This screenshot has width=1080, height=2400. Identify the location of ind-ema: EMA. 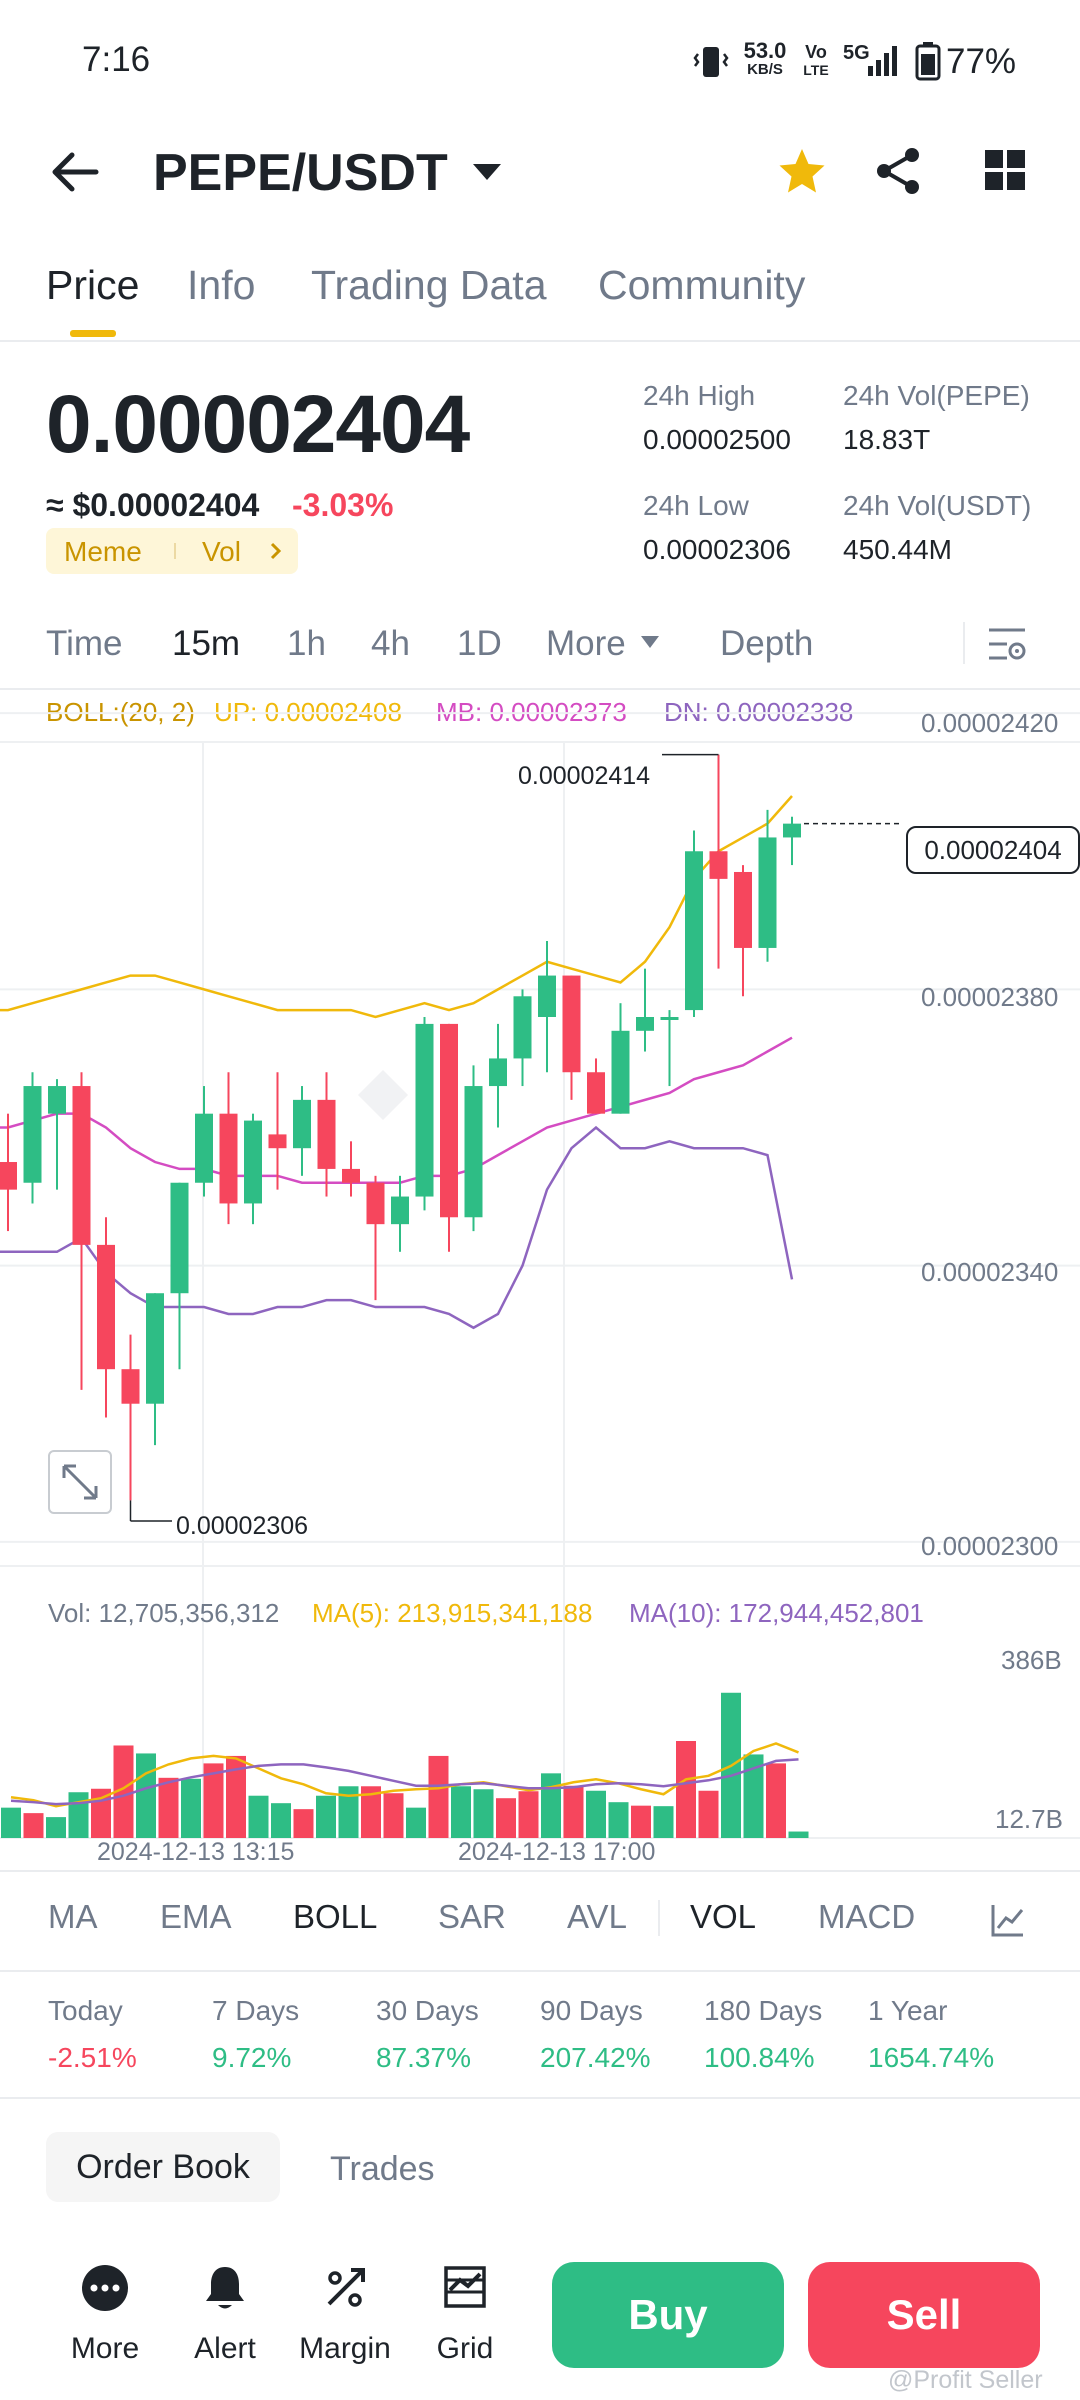
(196, 1916).